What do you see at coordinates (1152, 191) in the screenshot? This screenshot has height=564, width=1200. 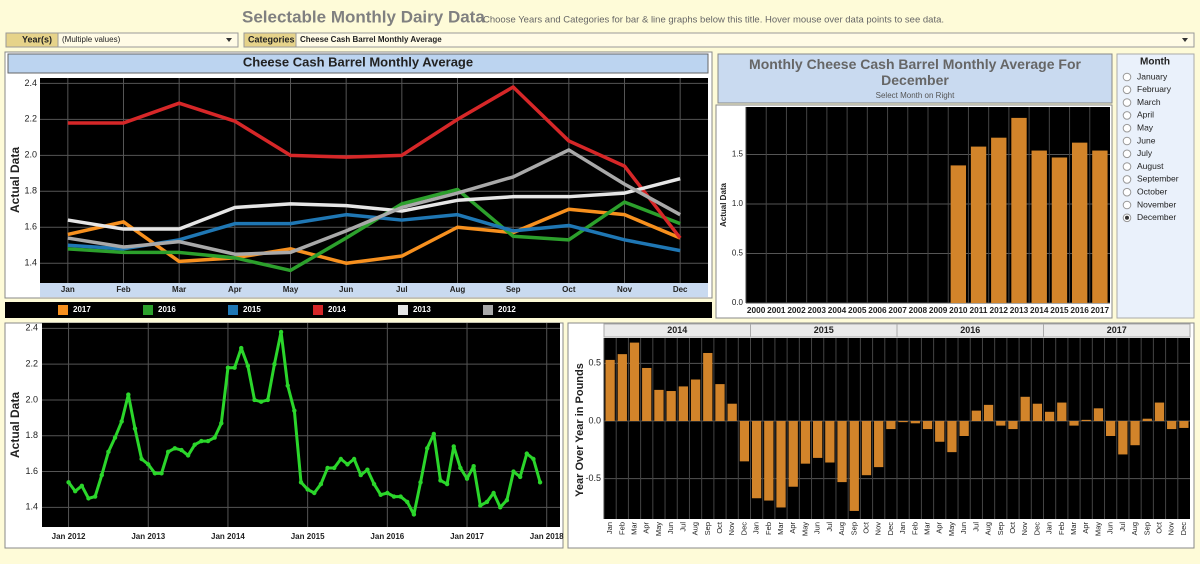 I see `radio-label: October` at bounding box center [1152, 191].